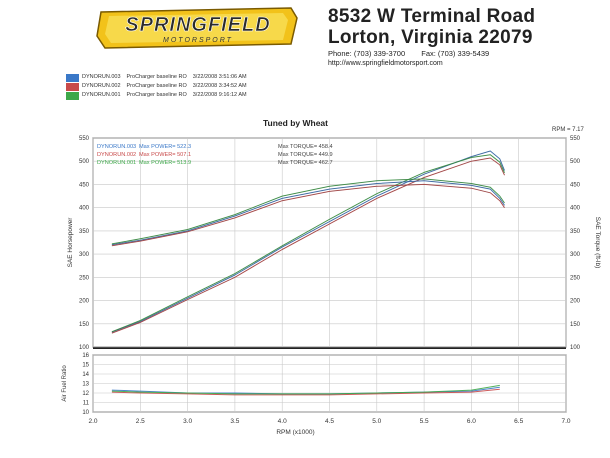 The height and width of the screenshot is (458, 610). What do you see at coordinates (85, 356) in the screenshot?
I see `afr-tick-label: 16` at bounding box center [85, 356].